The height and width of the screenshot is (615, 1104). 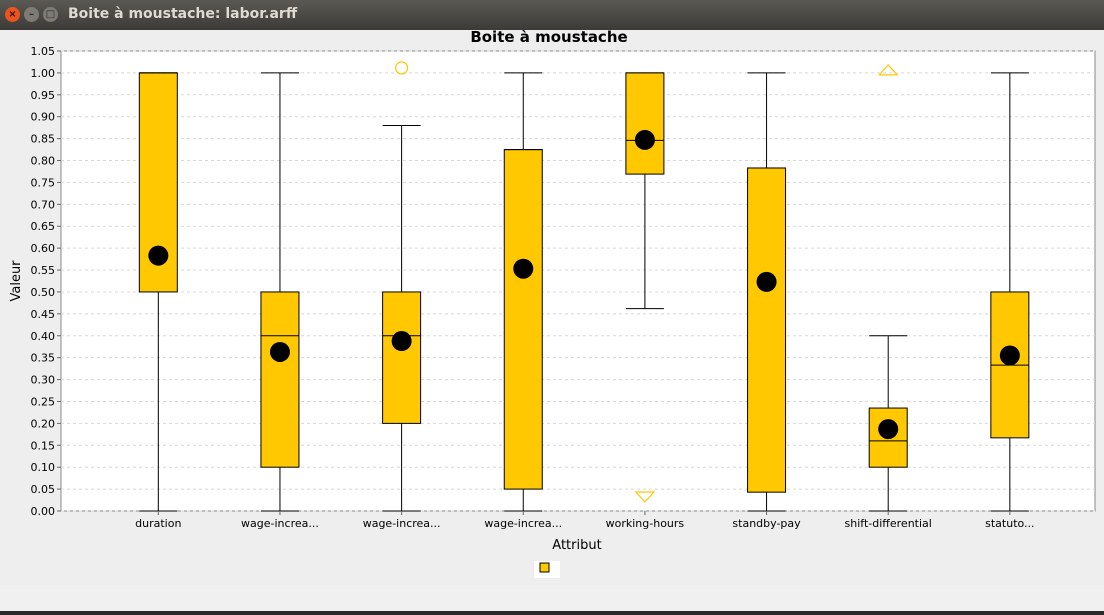 What do you see at coordinates (888, 70) in the screenshot?
I see `outlier-triangle-up` at bounding box center [888, 70].